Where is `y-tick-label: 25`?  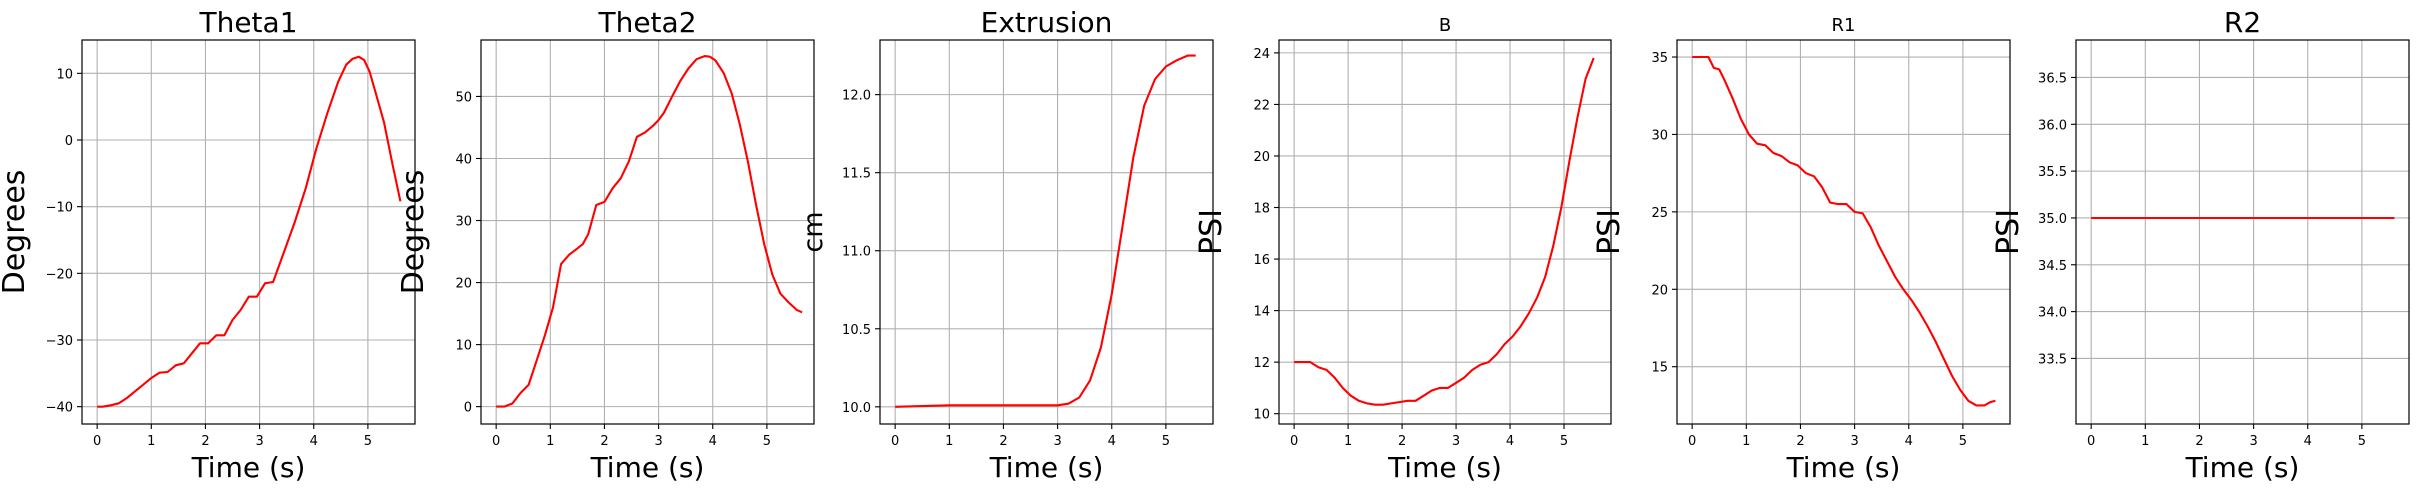 y-tick-label: 25 is located at coordinates (1659, 213).